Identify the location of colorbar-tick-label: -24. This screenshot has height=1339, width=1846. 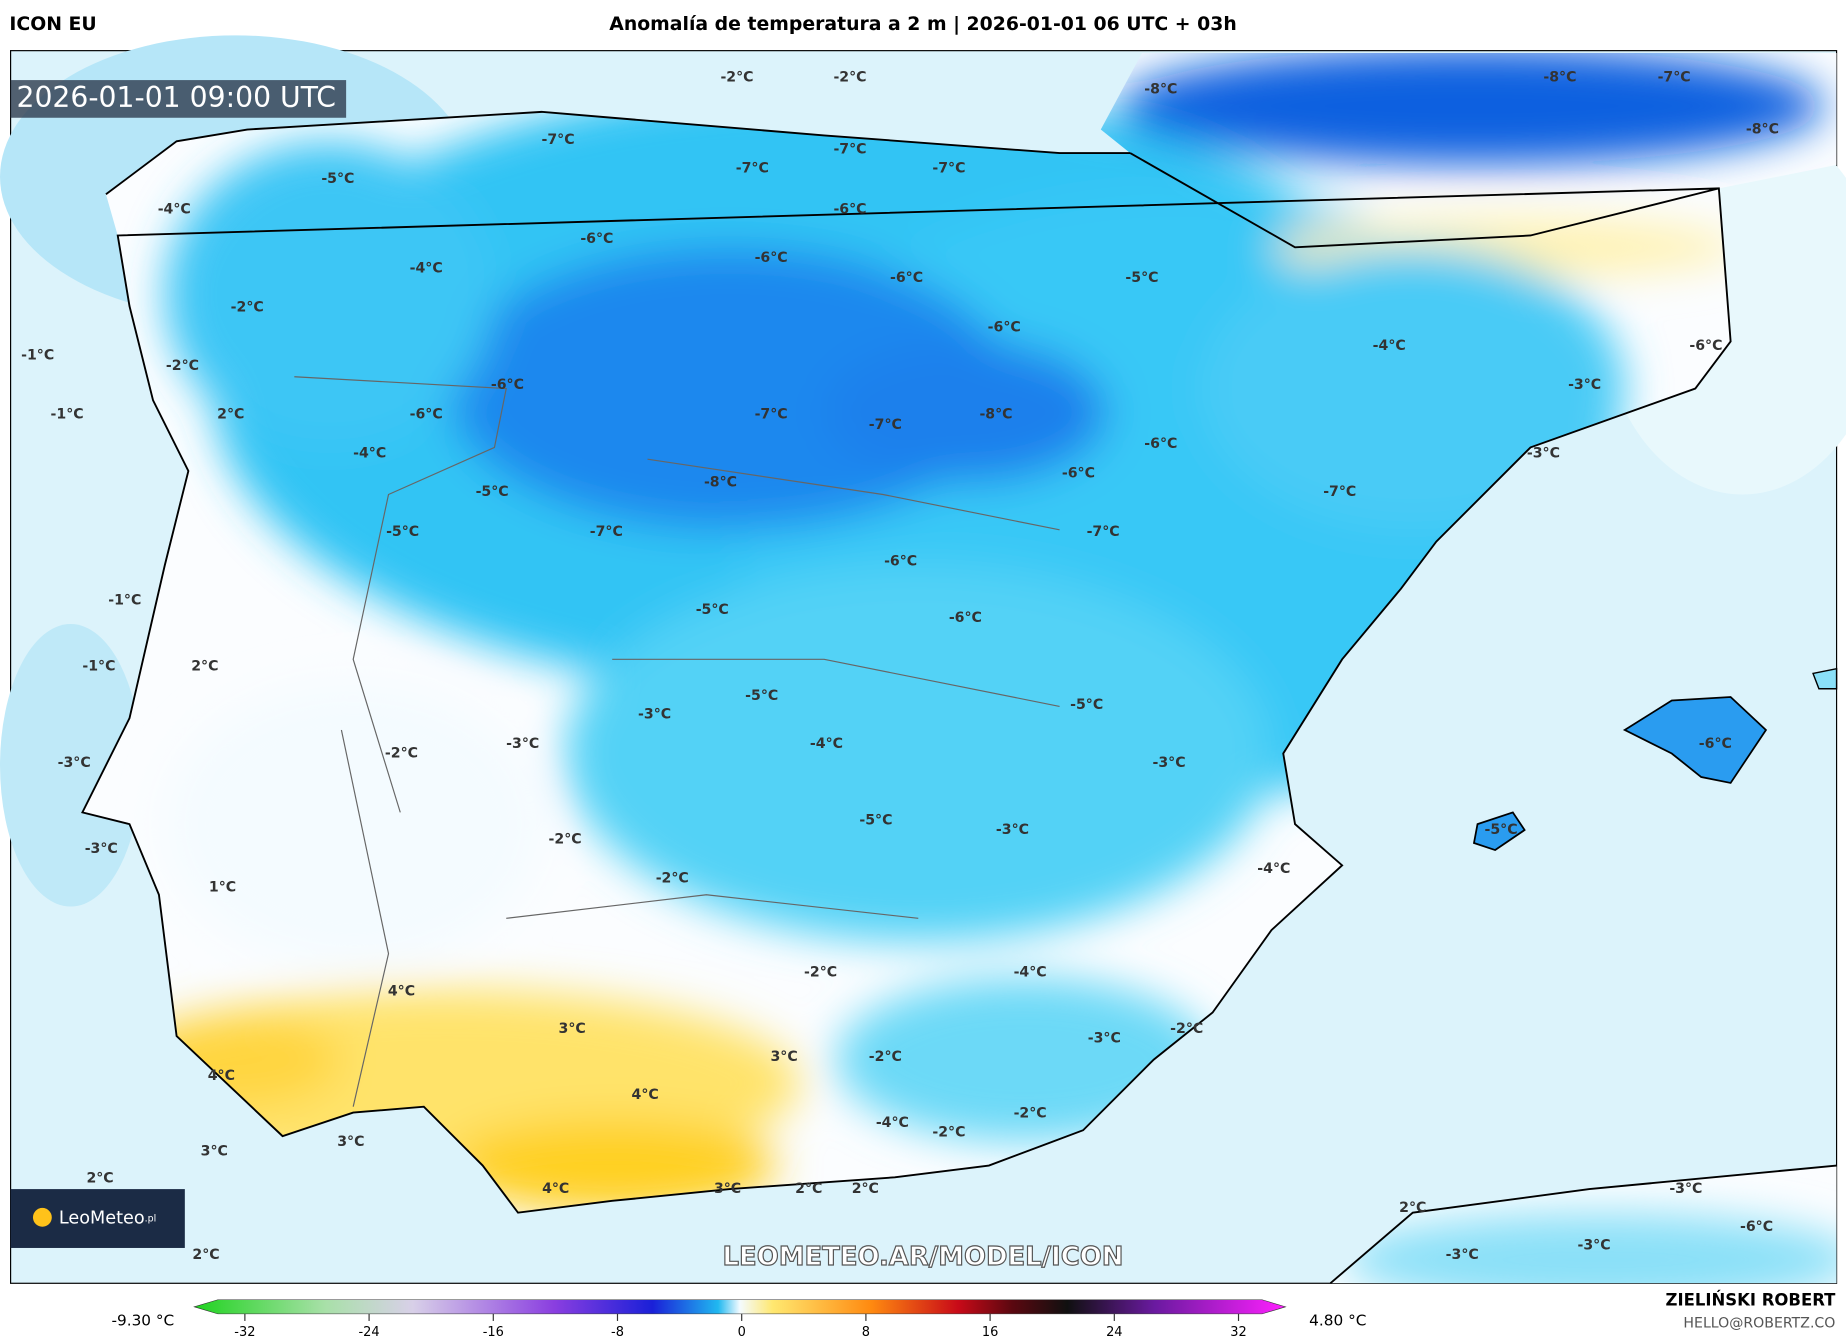
(369, 1332).